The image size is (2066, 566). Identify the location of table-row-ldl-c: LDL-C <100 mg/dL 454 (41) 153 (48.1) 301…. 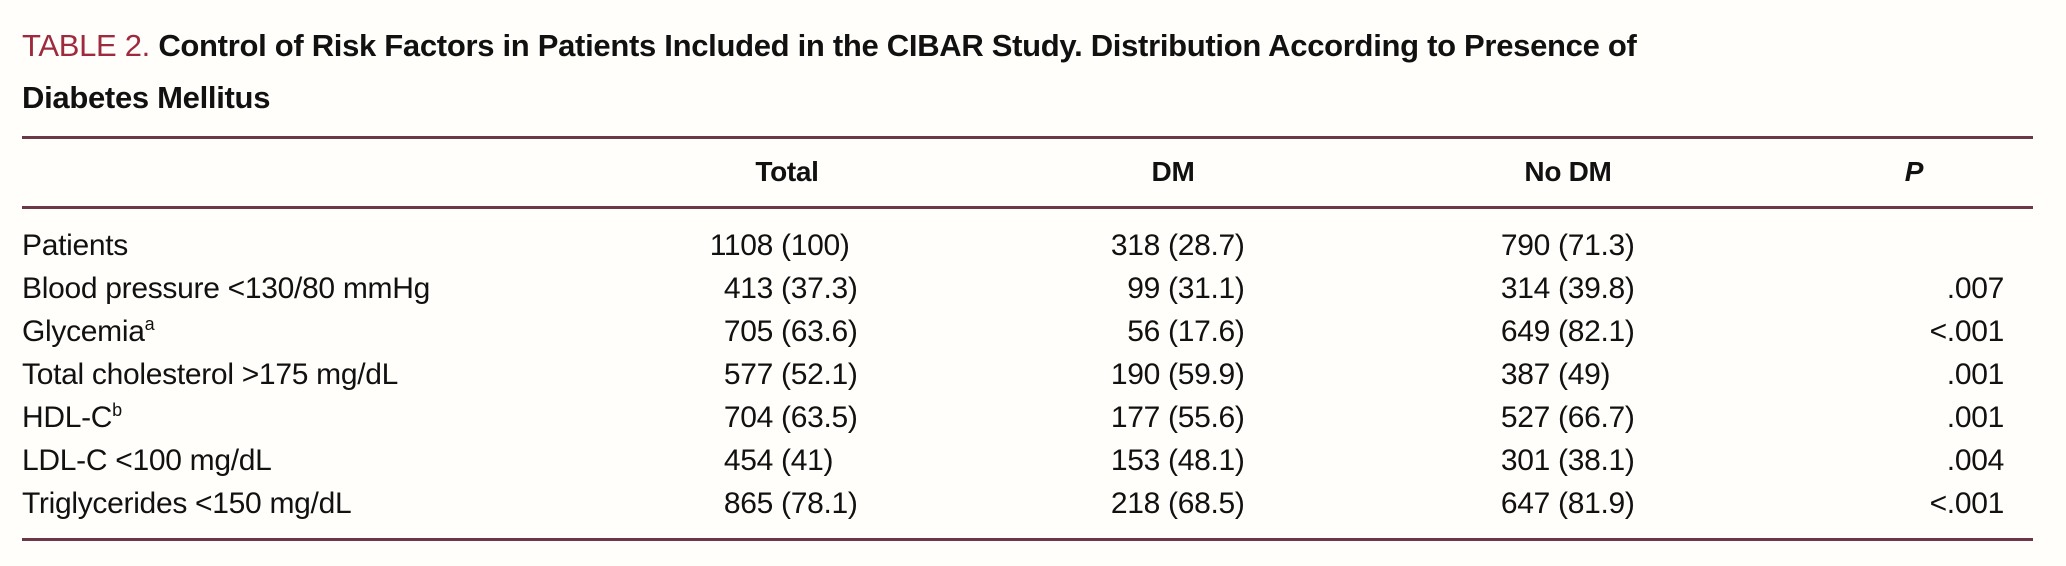
(1013, 460).